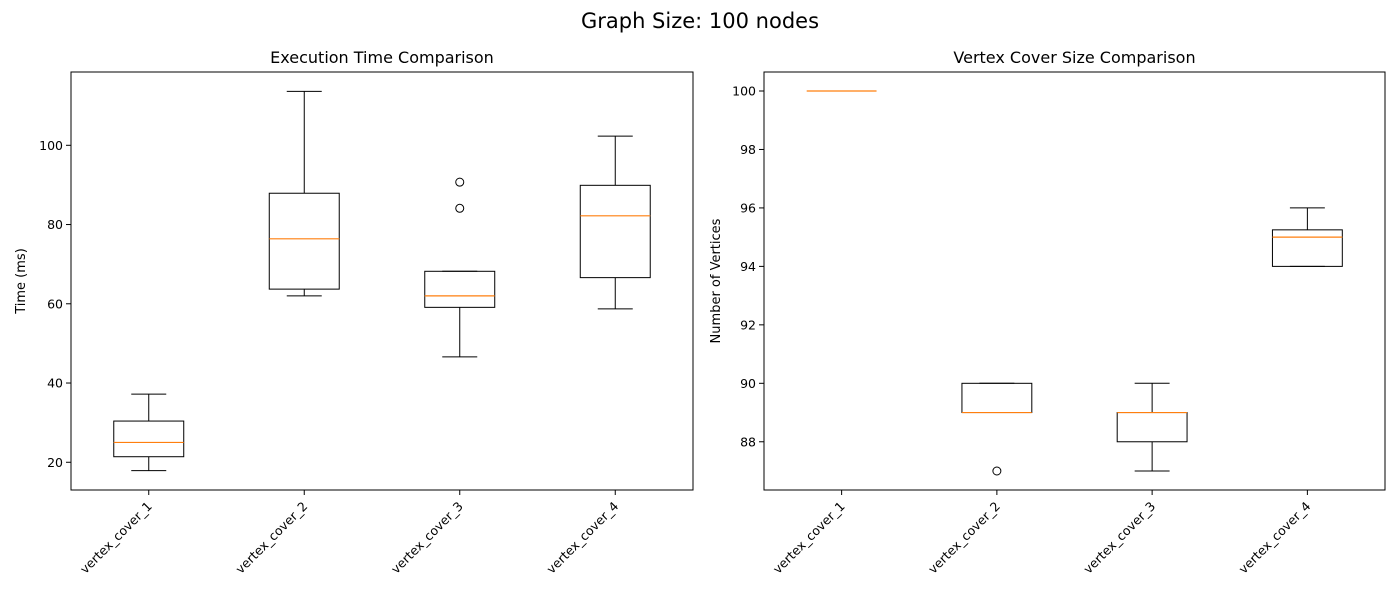 Image resolution: width=1400 pixels, height=600 pixels. I want to click on vertex-cover-size-y-tick-label: 90, so click(748, 383).